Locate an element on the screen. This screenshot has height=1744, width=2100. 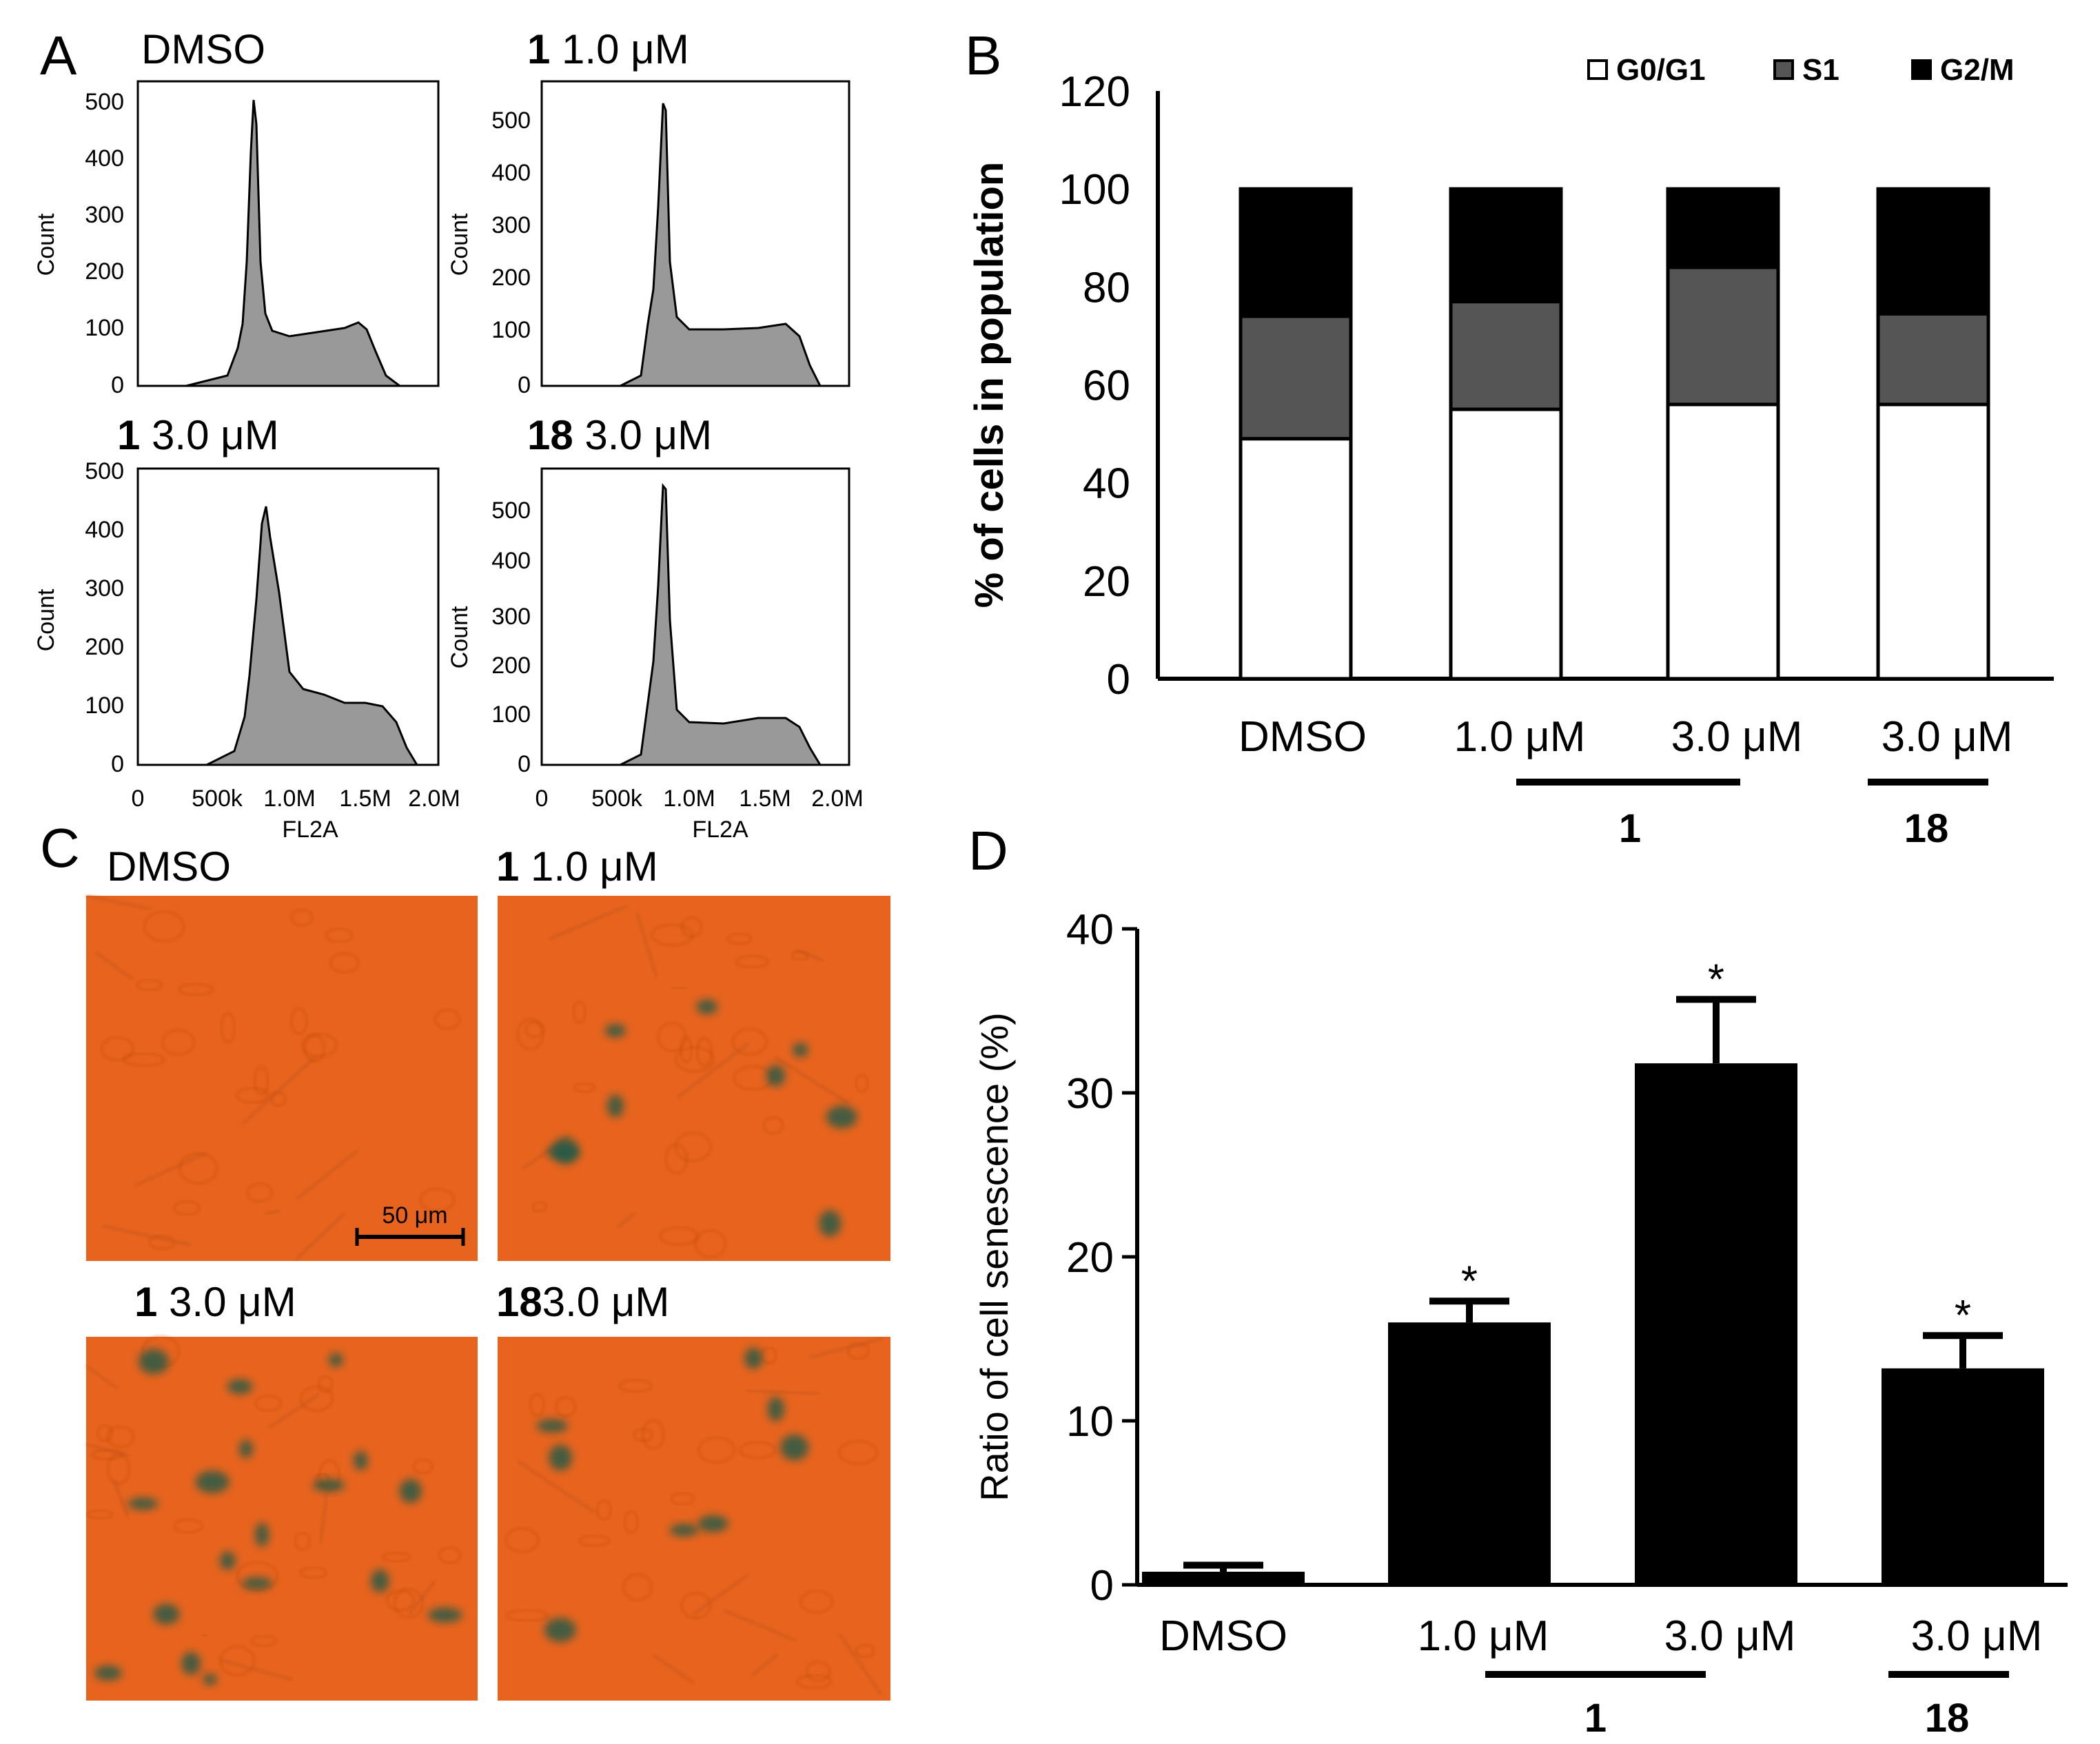
hist-title-dmso: DMSO is located at coordinates (203, 49).